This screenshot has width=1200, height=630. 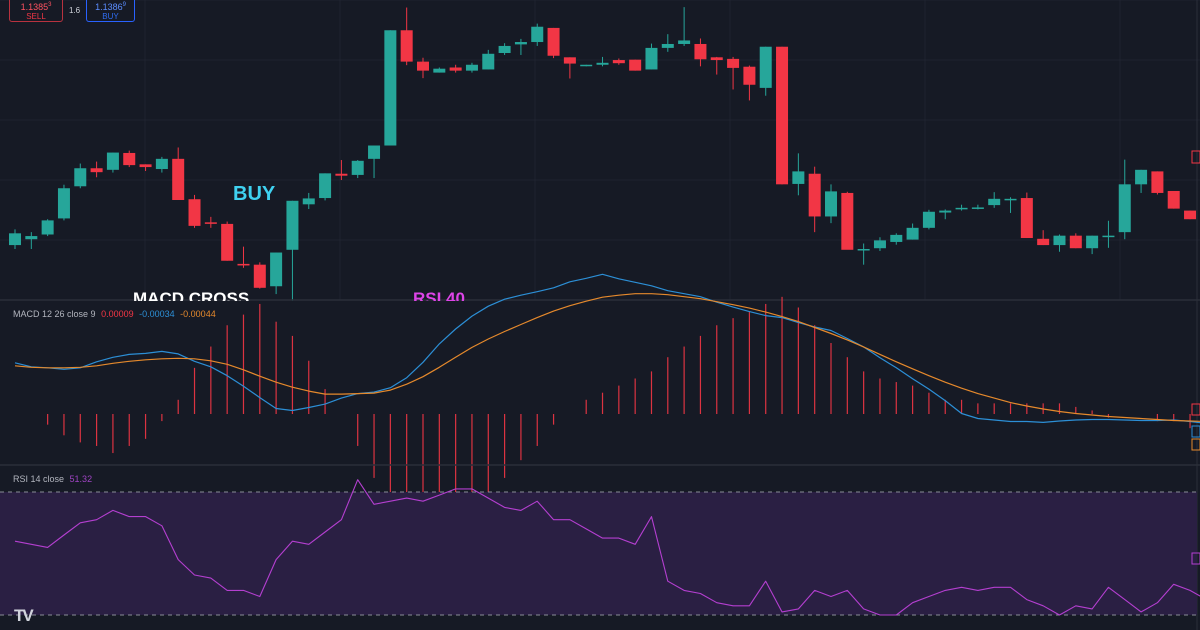 What do you see at coordinates (110, 16) in the screenshot?
I see `buy-label: BUY` at bounding box center [110, 16].